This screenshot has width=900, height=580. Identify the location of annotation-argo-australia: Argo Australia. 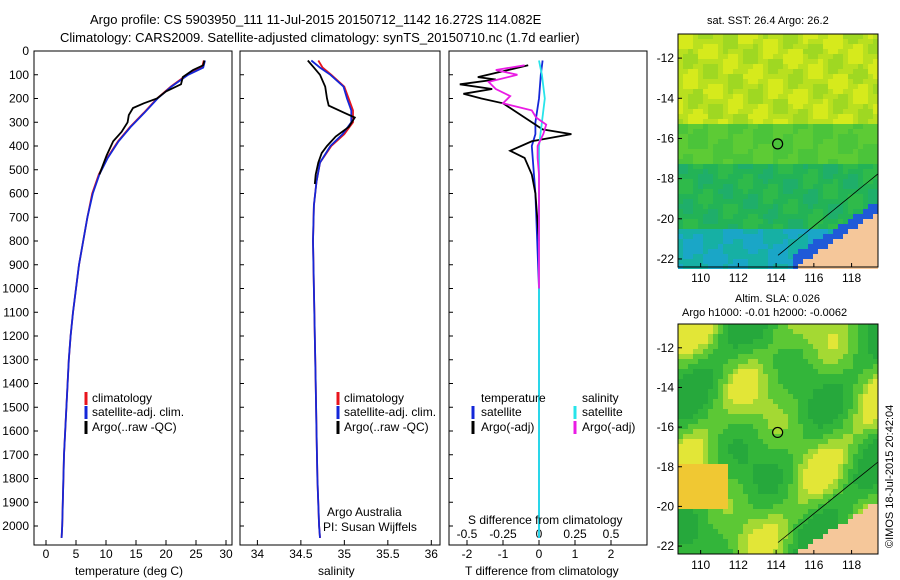
(364, 512).